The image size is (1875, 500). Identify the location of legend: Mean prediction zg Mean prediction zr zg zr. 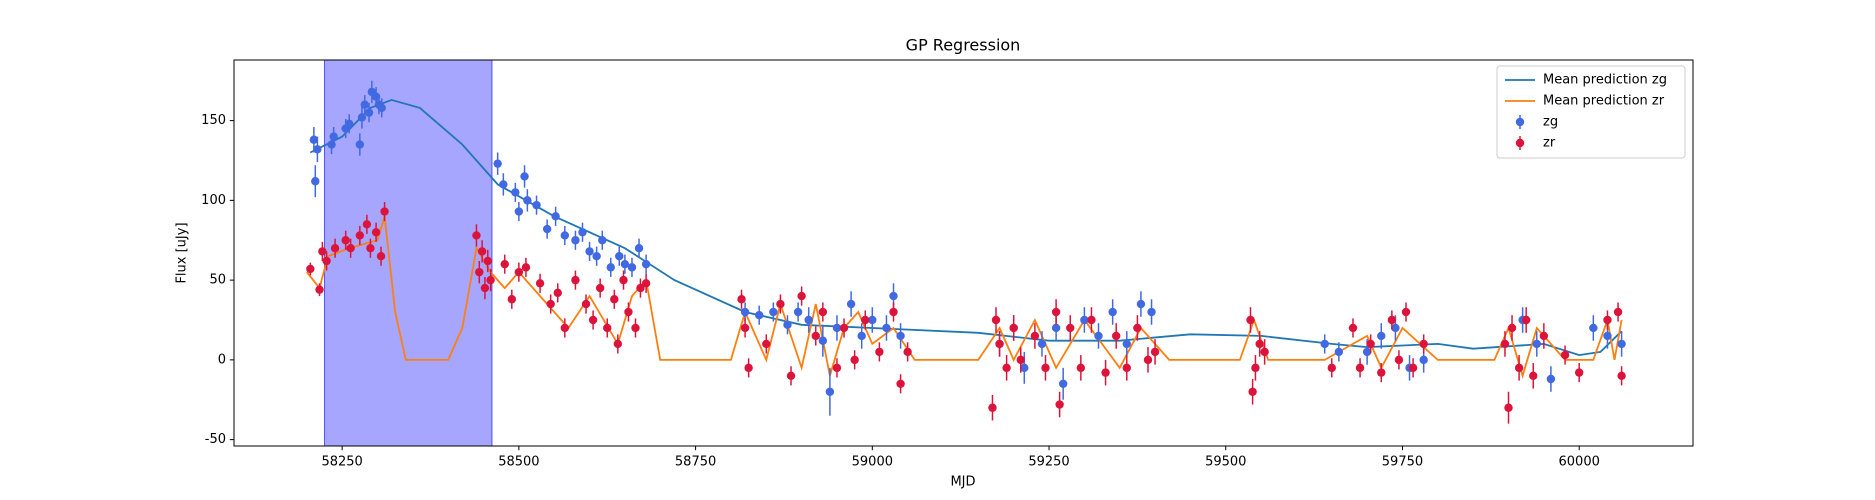
(1591, 112).